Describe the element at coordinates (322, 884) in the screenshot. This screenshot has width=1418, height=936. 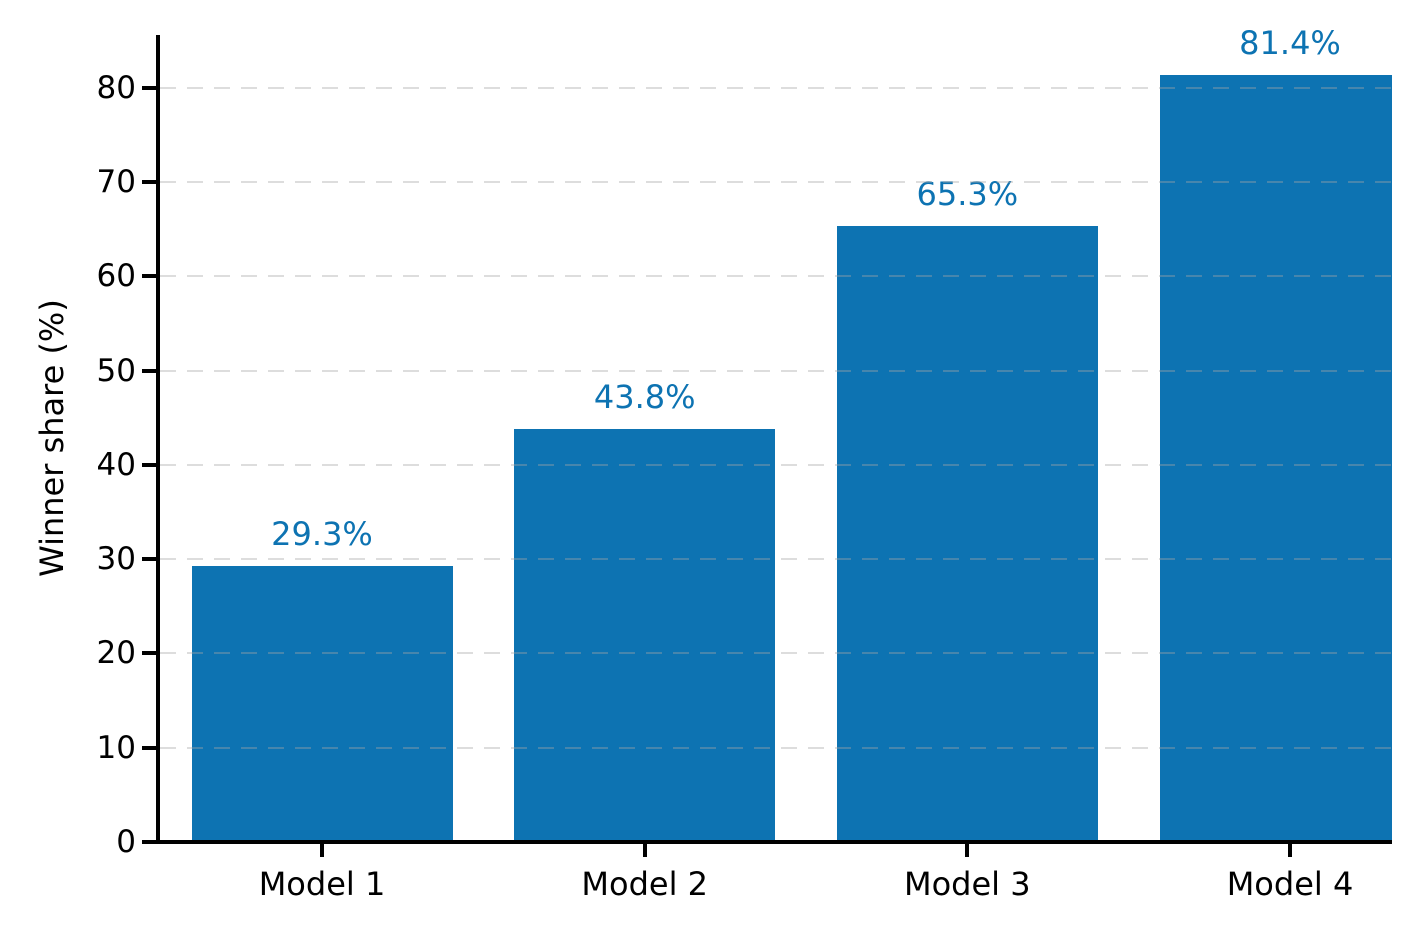
I see `x-tick-label-1: Model 1` at that location.